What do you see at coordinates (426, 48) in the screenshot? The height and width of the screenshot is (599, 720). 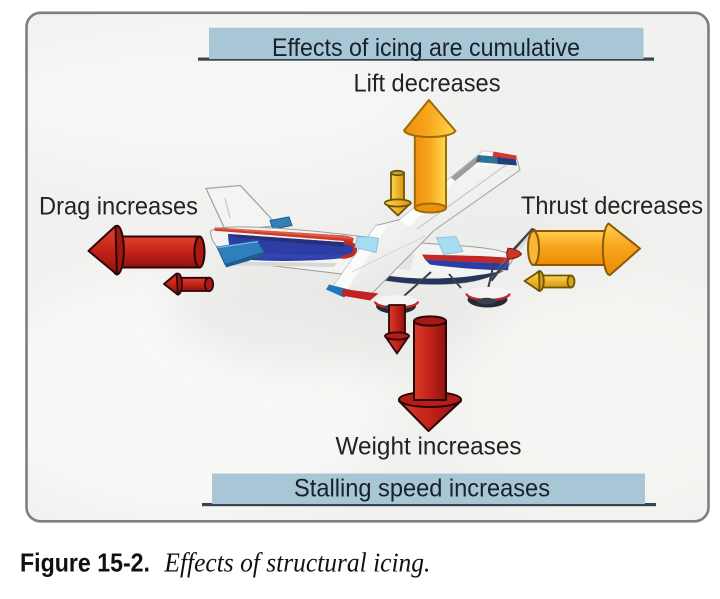 I see `svg-text:Effects of icing are cumulativ: Effects of icing are cumulative` at bounding box center [426, 48].